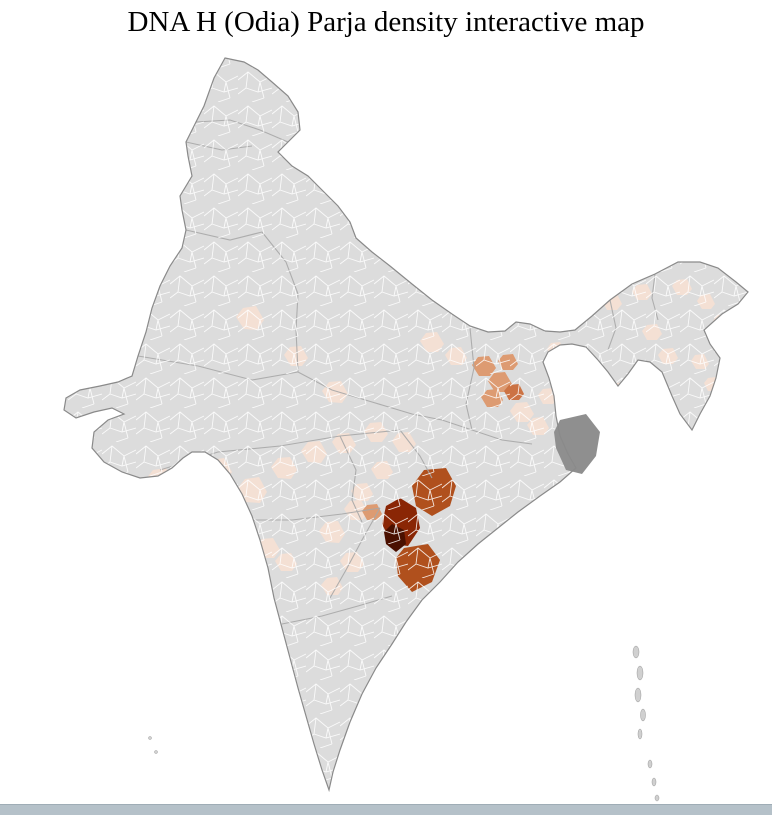 The width and height of the screenshot is (772, 815). Describe the element at coordinates (577, 444) in the screenshot. I see `neighbor-territory` at that location.